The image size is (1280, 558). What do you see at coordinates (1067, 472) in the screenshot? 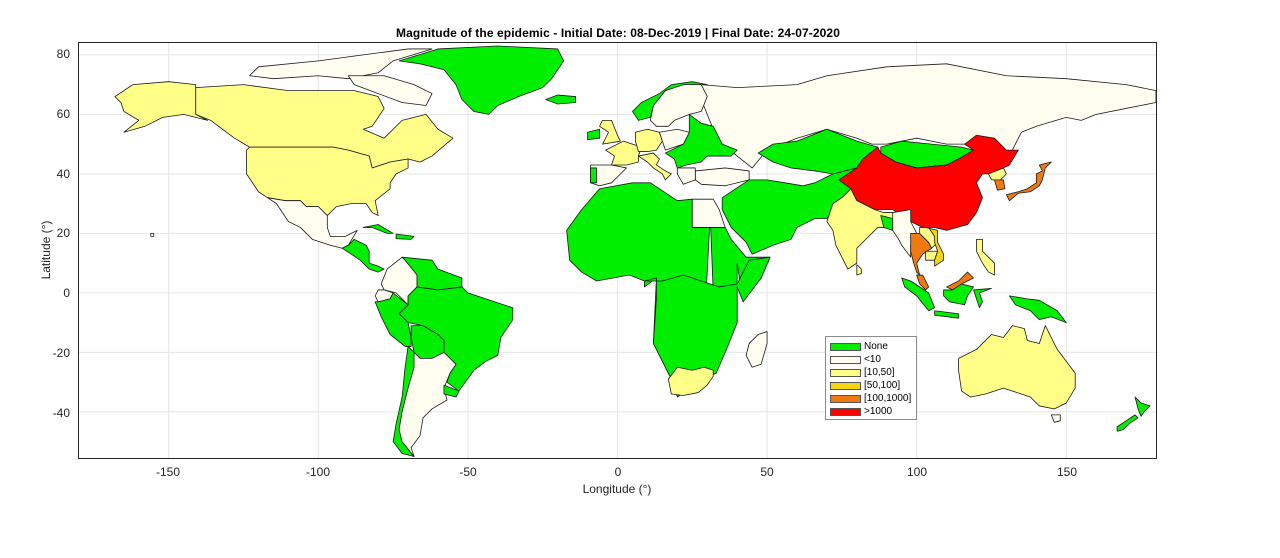
I see `x-tick-label: 150` at bounding box center [1067, 472].